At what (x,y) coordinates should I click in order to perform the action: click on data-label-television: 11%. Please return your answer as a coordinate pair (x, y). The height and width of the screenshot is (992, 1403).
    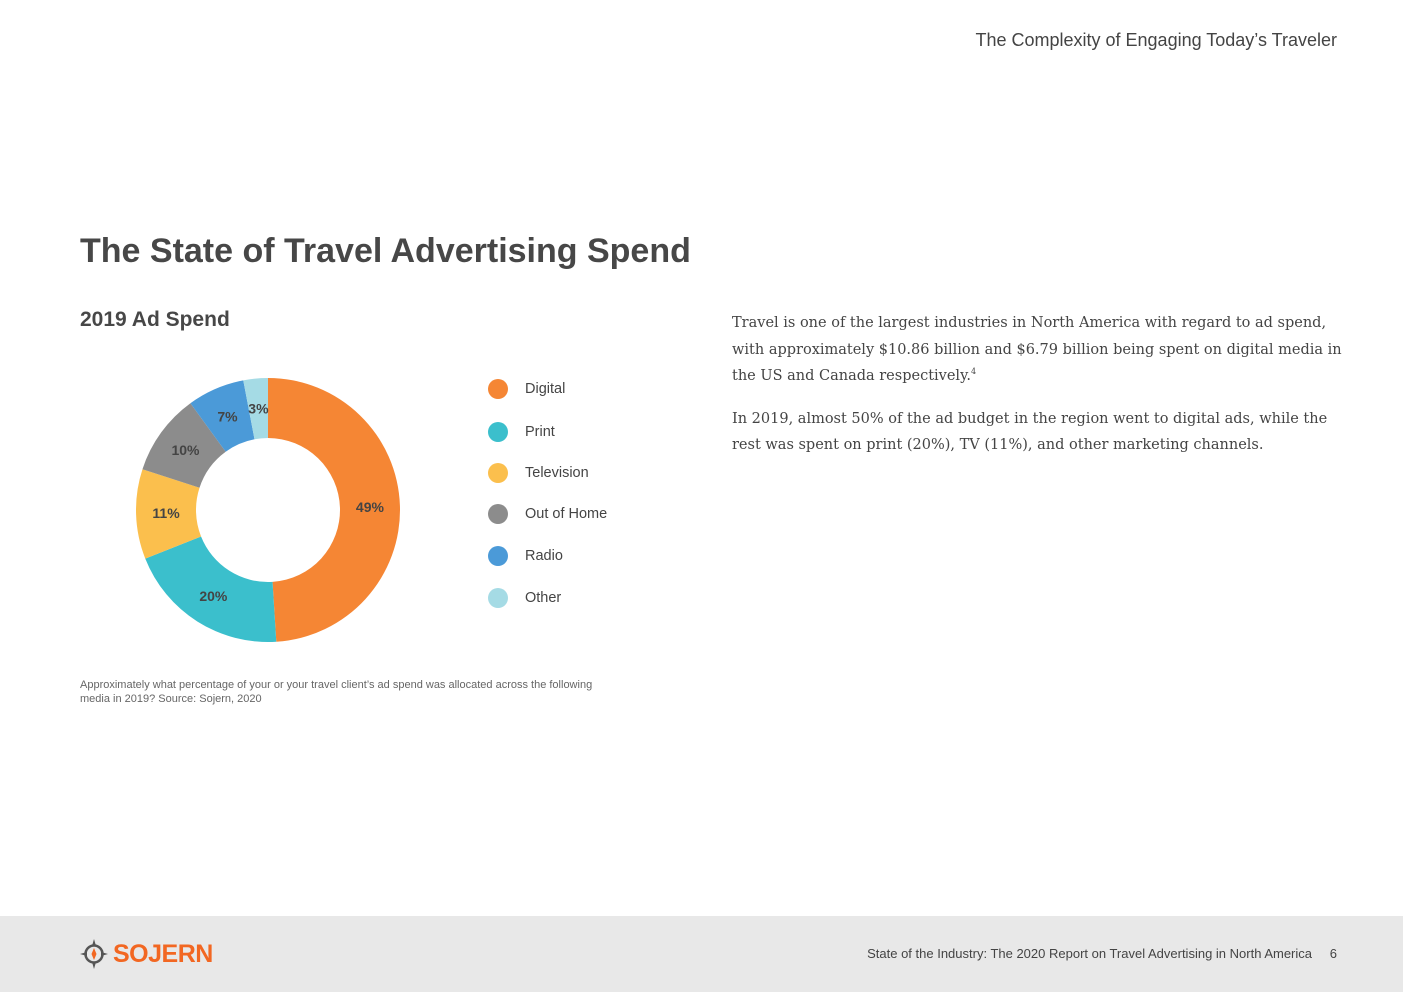
    Looking at the image, I should click on (166, 513).